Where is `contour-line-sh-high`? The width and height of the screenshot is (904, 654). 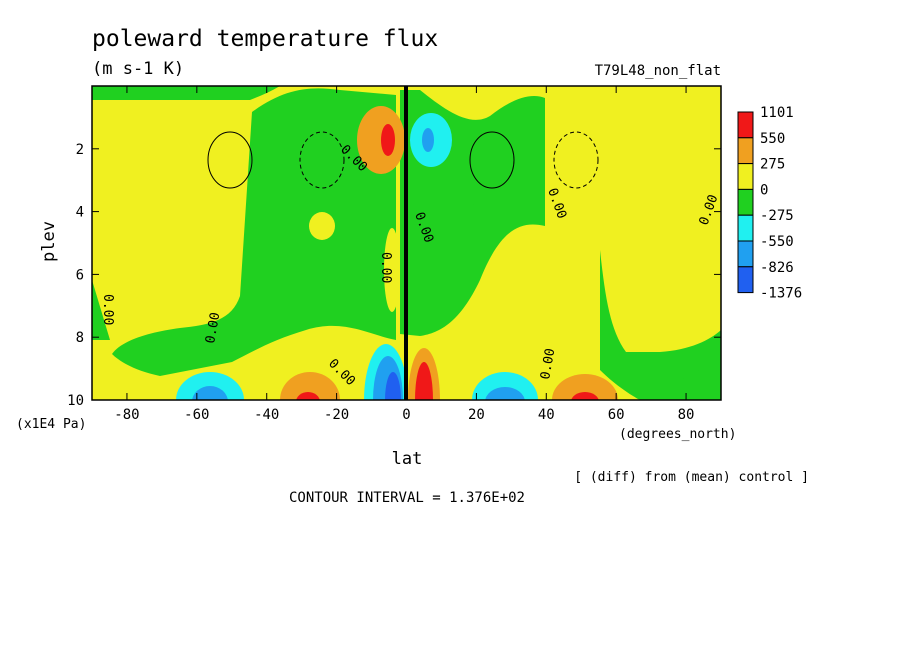
contour-line-sh-high is located at coordinates (230, 160).